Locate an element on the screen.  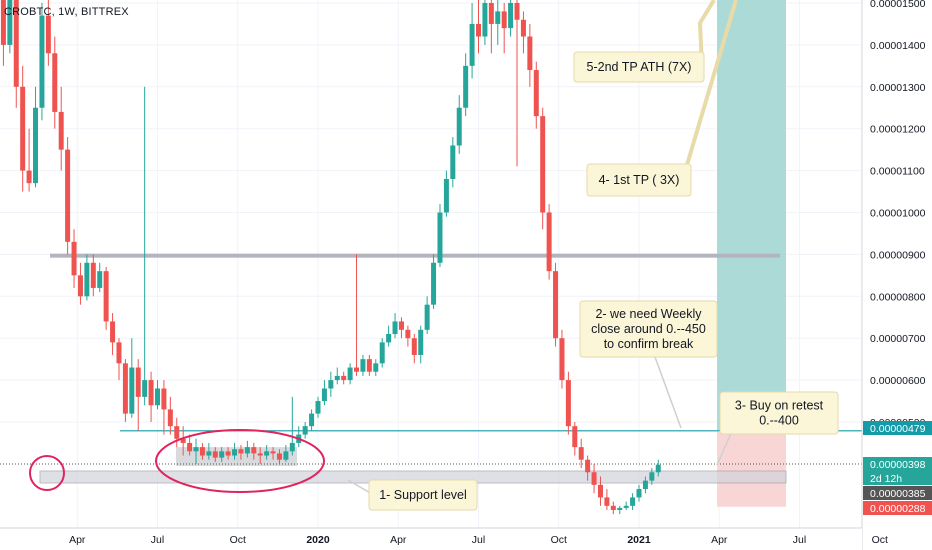
note-1st-tp: 4- 1st TP ( 3X) is located at coordinates (639, 180).